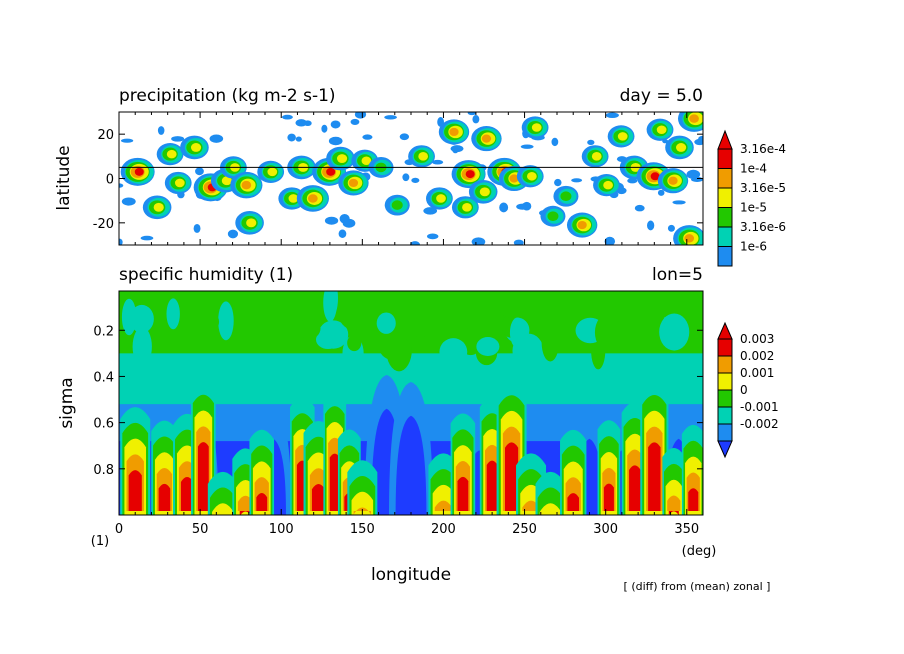 Image resolution: width=904 pixels, height=654 pixels. Describe the element at coordinates (759, 424) in the screenshot. I see `bottom-colorbar-label: -0.002` at that location.